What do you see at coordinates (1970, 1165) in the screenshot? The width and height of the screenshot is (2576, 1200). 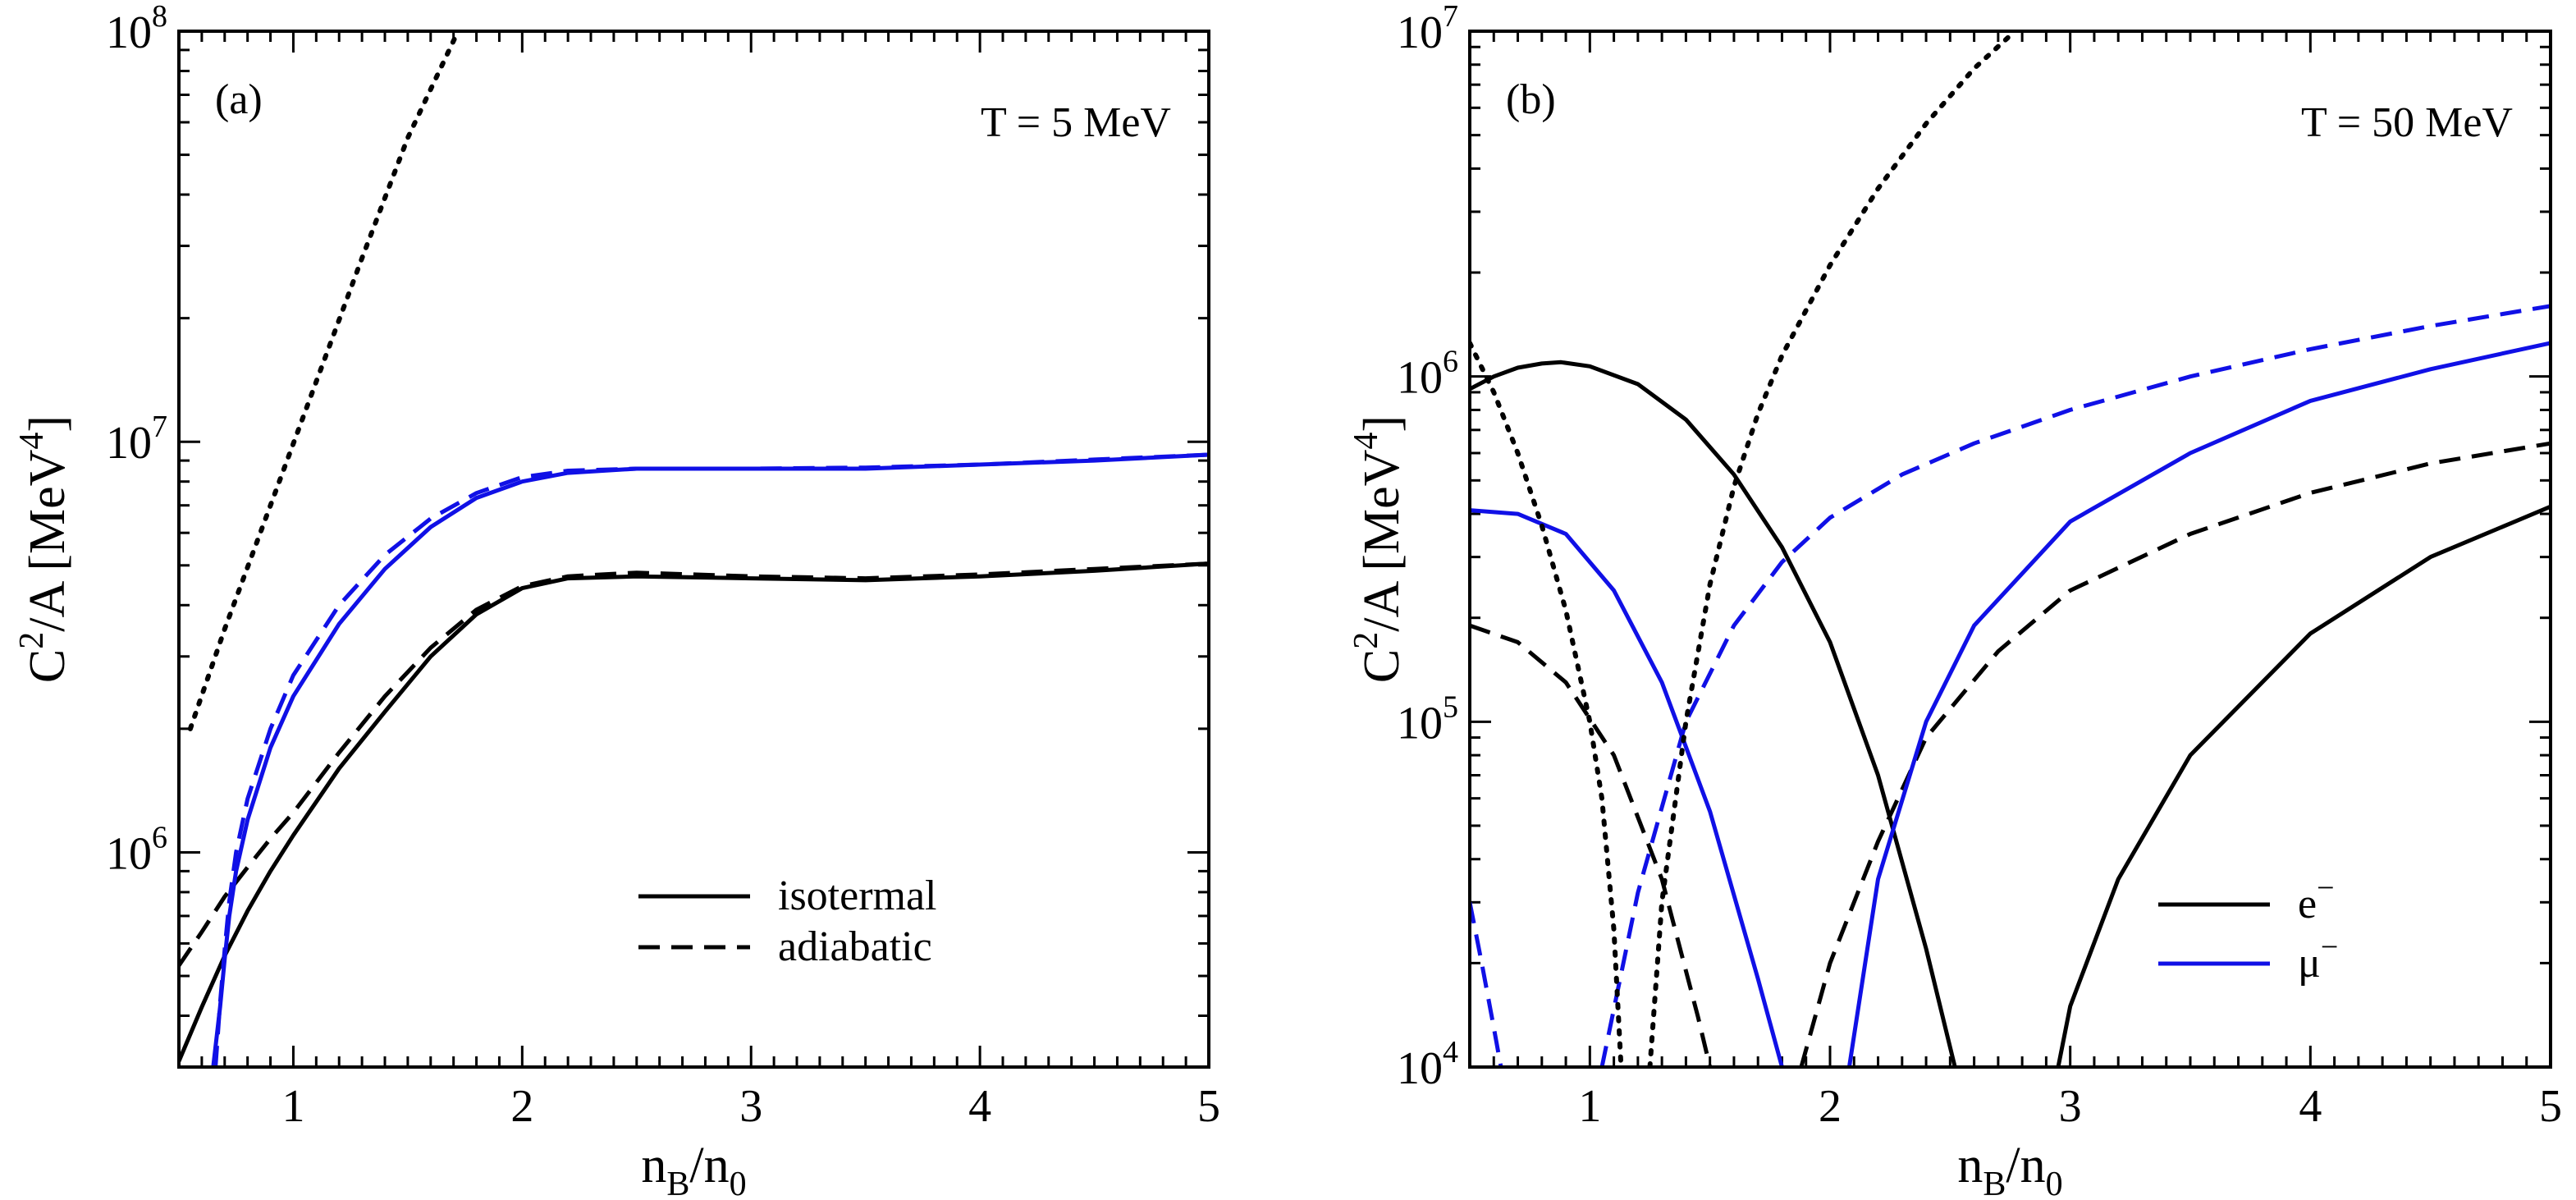 I see `x-title-n: n` at bounding box center [1970, 1165].